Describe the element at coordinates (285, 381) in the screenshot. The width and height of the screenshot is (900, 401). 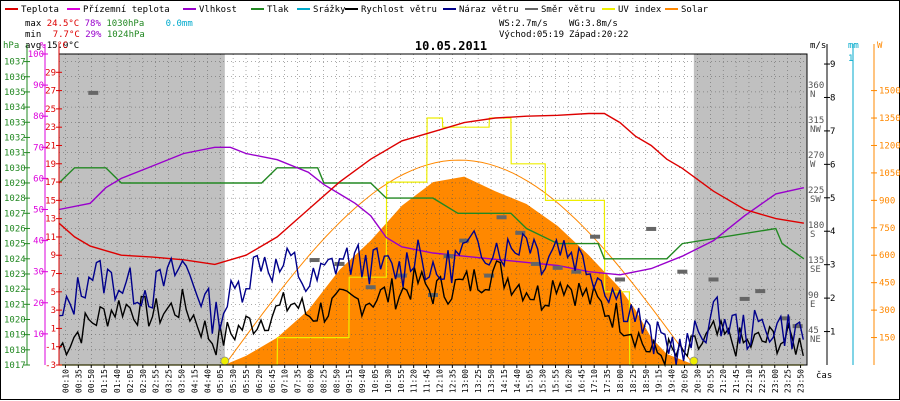
I see `x-tick-label: 07:10` at that location.